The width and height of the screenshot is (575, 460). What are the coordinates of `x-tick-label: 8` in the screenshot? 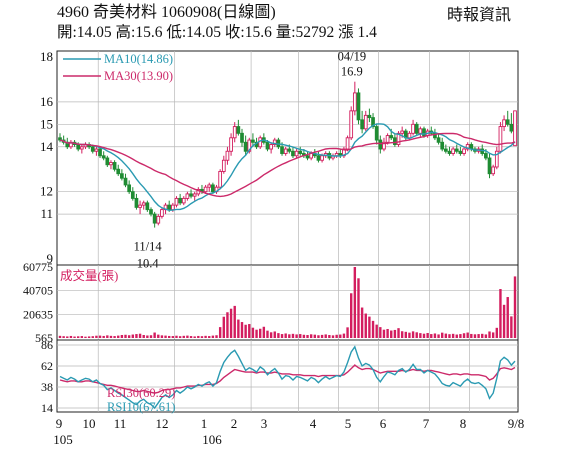 It's located at (463, 423).